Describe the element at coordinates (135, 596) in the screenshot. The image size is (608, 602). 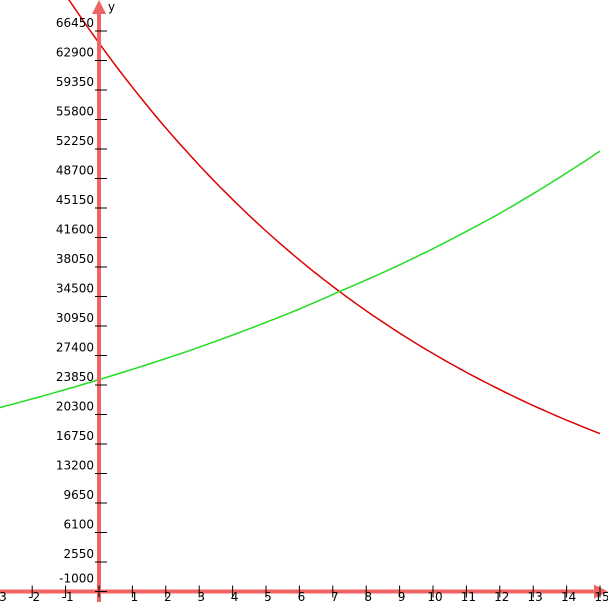
I see `x-tick-label: 1` at that location.